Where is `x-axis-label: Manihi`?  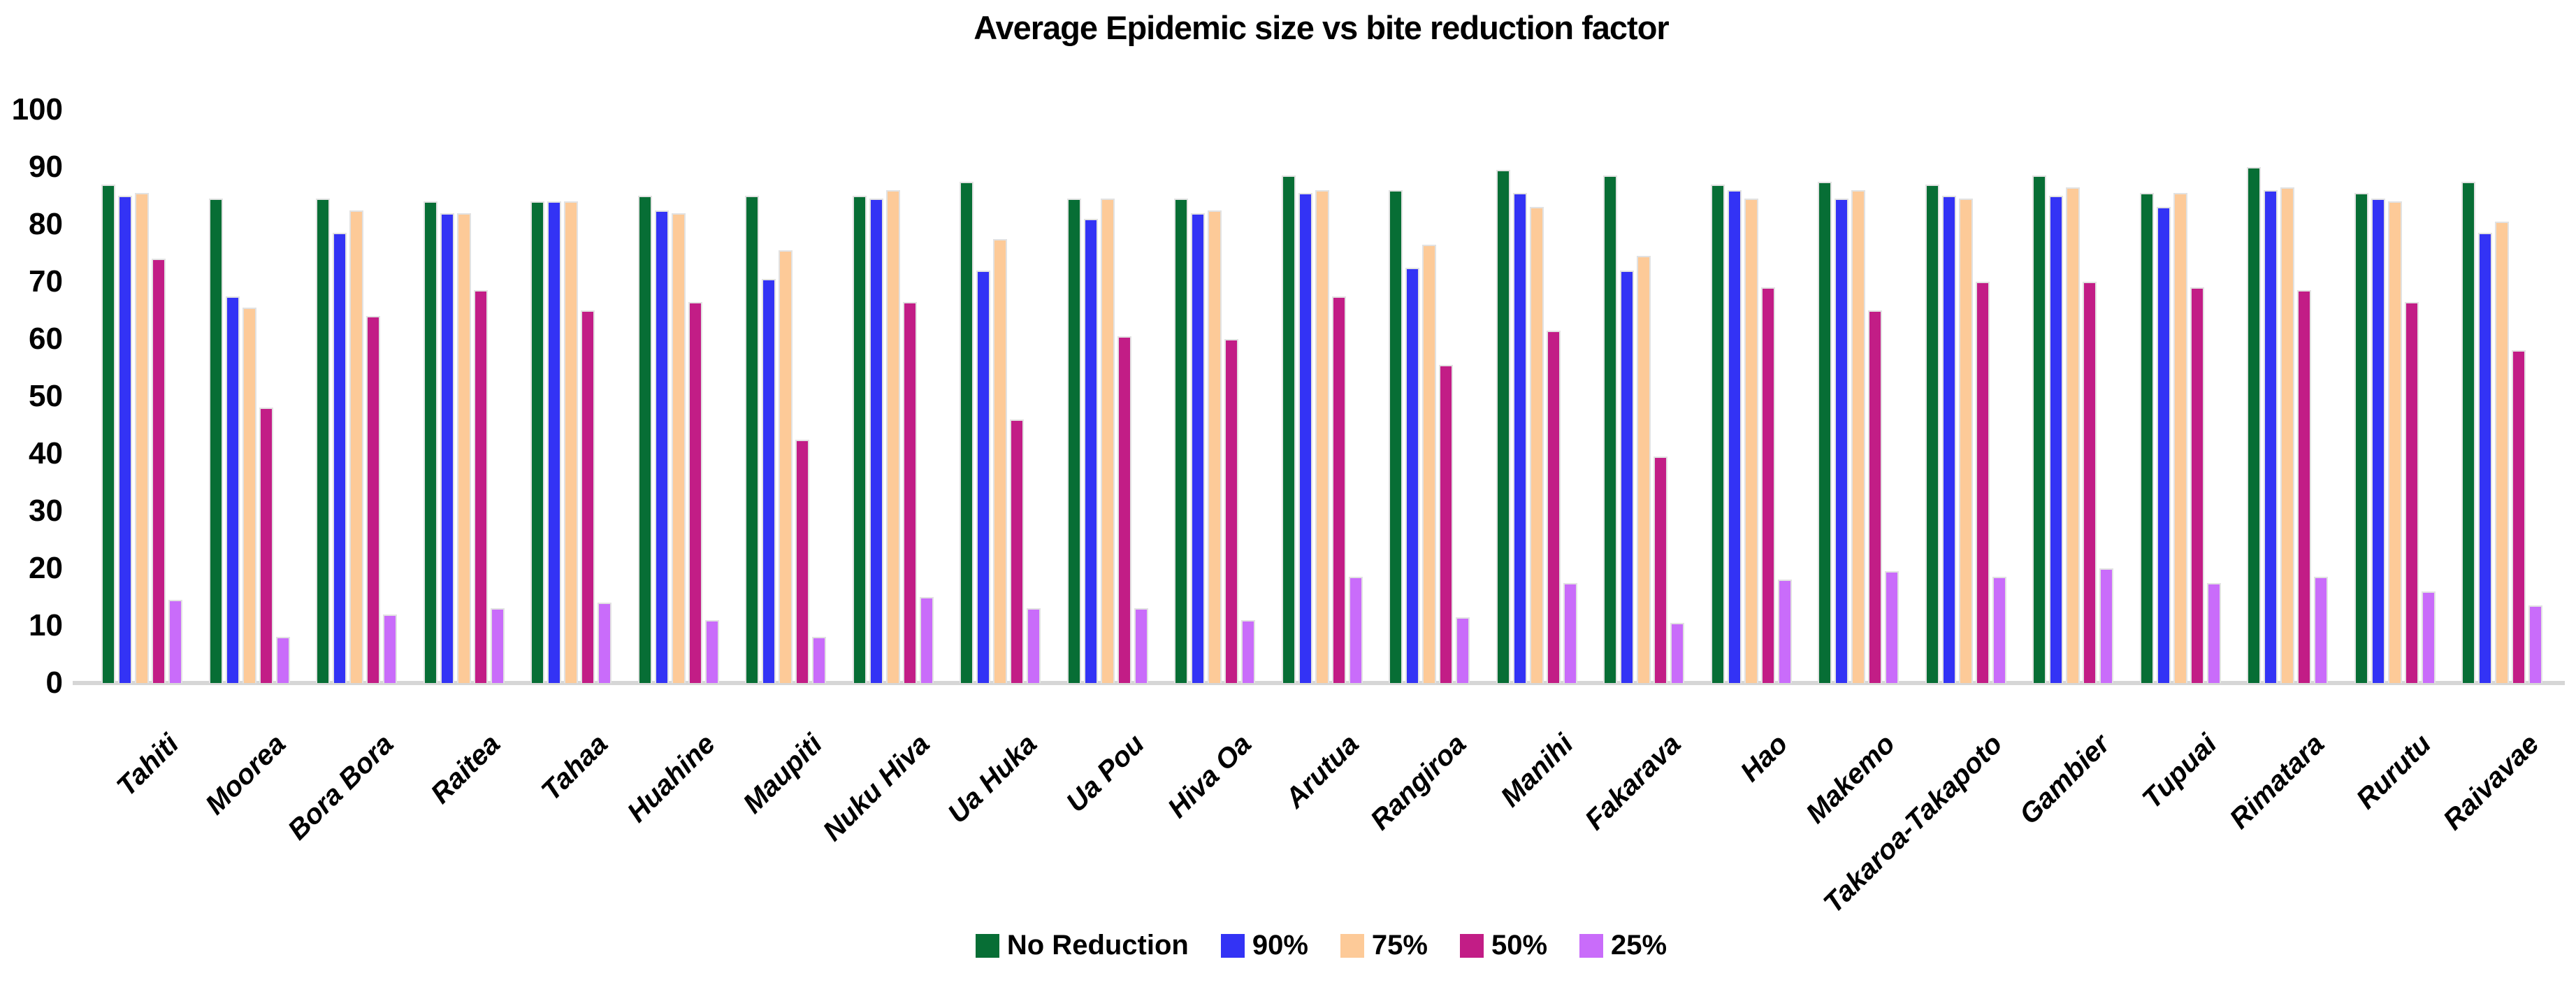 x-axis-label: Manihi is located at coordinates (1536, 770).